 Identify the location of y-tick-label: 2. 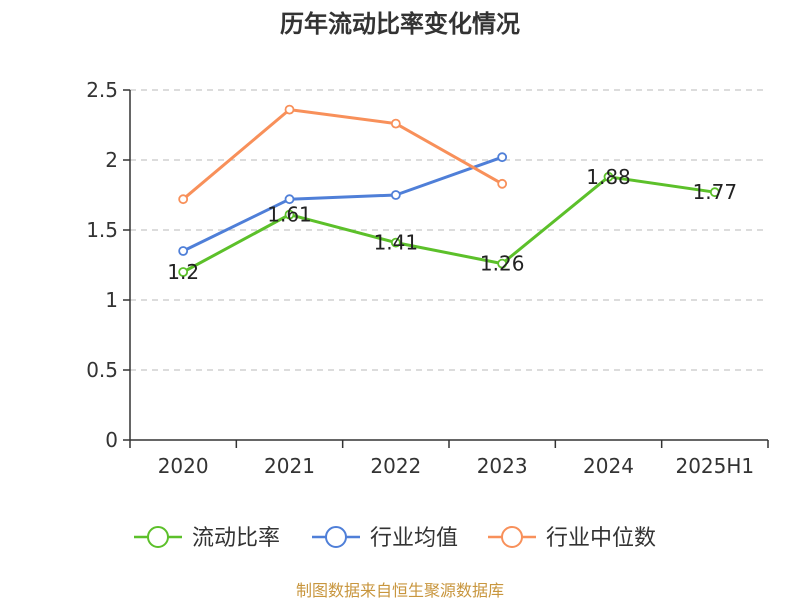
(111, 160).